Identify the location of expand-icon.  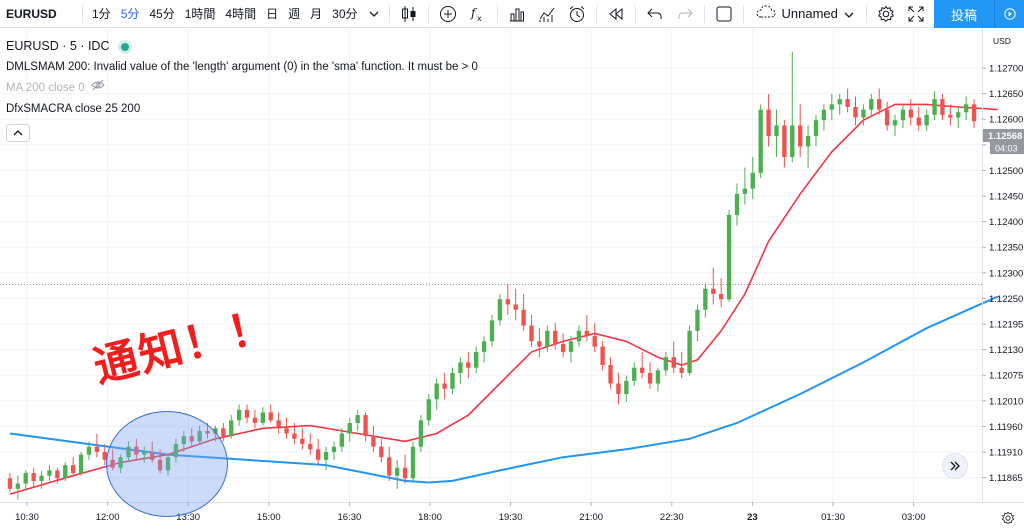
(916, 14).